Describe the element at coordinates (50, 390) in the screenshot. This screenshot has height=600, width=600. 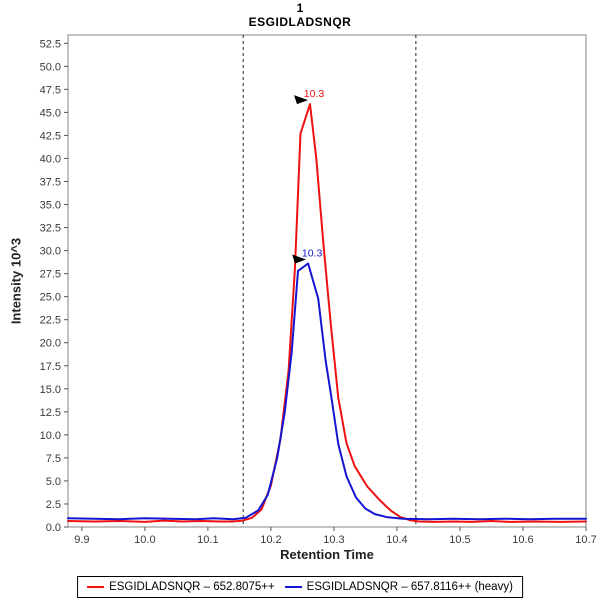
I see `y-tick-label: 15.0` at that location.